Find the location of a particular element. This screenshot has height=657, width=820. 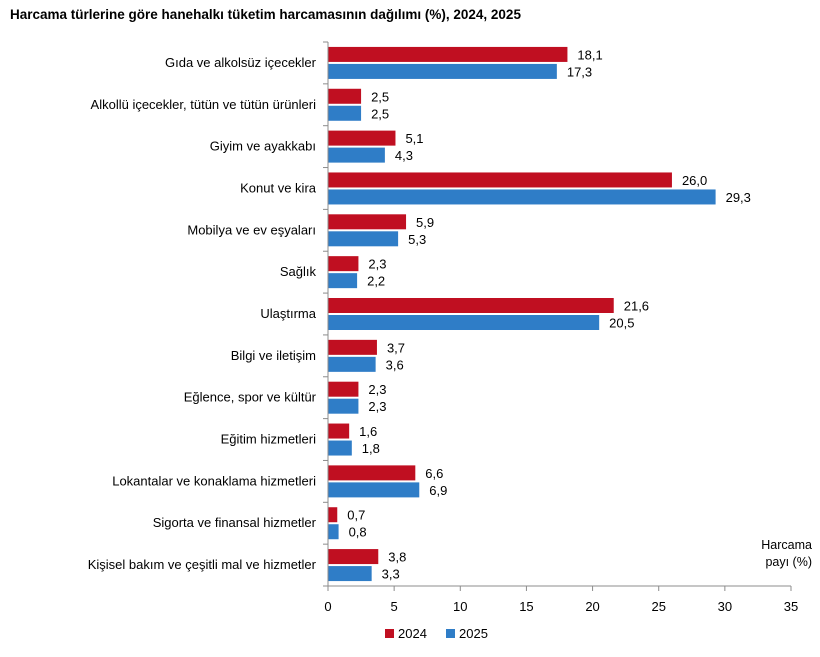

data-label: 20,5 is located at coordinates (621, 323).